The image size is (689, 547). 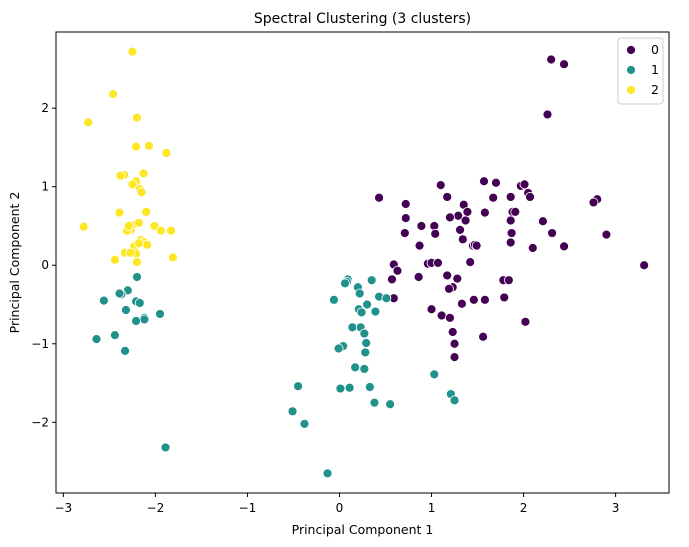 What do you see at coordinates (362, 19) in the screenshot?
I see `chart-title: Spectral Clustering (3 clusters)` at bounding box center [362, 19].